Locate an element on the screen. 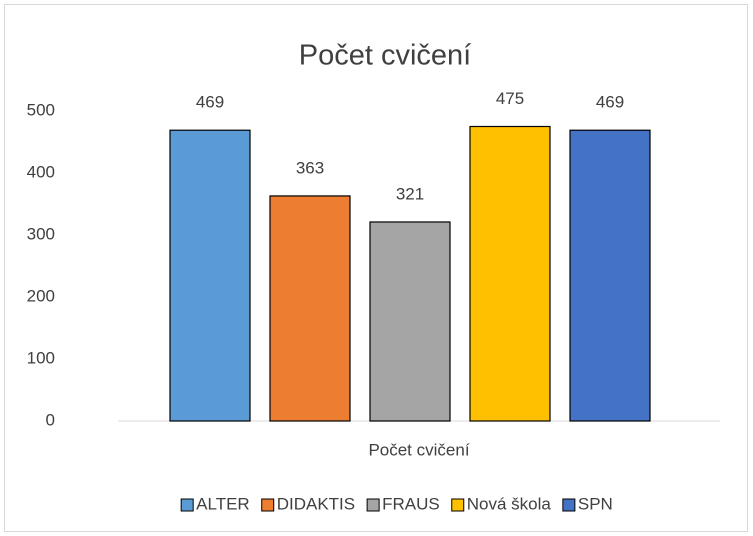 This screenshot has width=753, height=536. legend-label: DIDAKTIS is located at coordinates (316, 503).